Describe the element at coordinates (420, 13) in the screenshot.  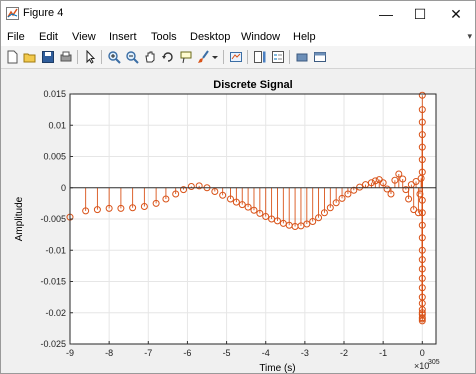
I see `maximize-button: ☐` at that location.